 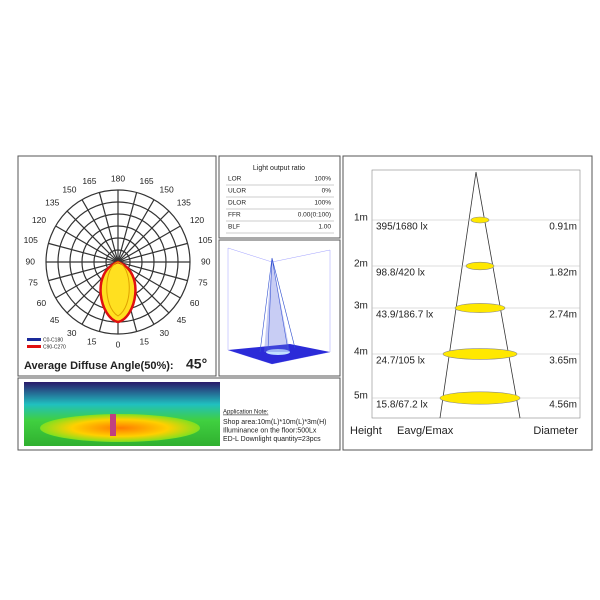 I want to click on diameter: 4.56m, so click(x=563, y=405).